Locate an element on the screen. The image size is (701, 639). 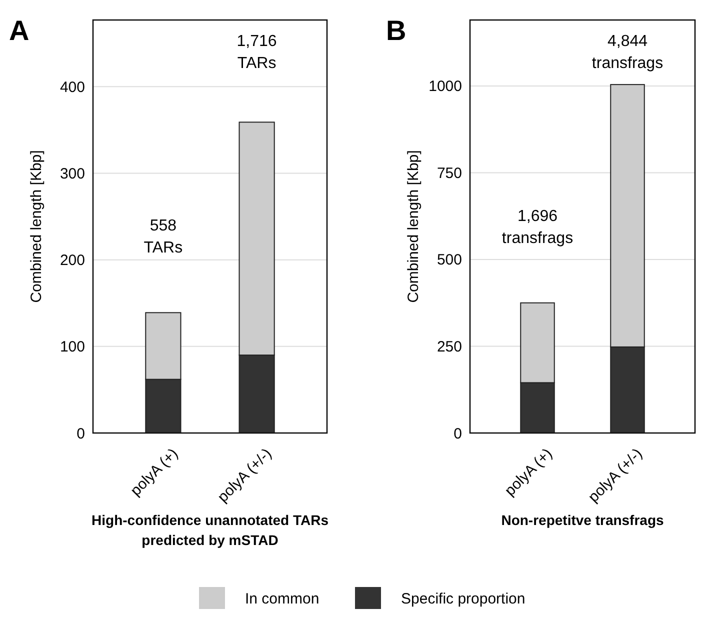
y-tick-label: 750 is located at coordinates (449, 173).